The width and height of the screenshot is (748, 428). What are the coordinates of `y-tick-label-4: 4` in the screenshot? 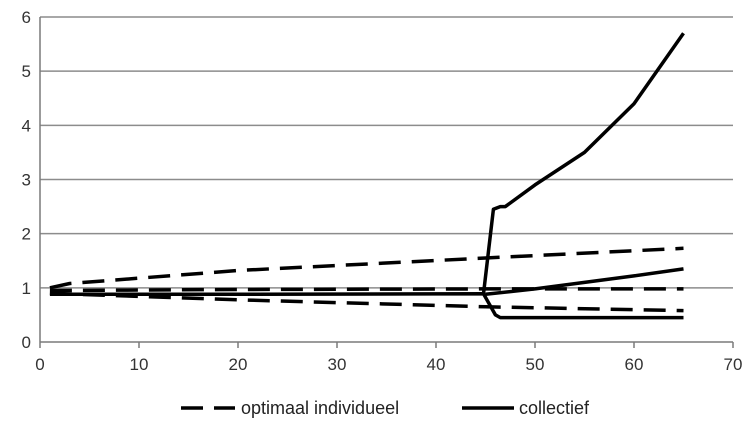 It's located at (26, 125).